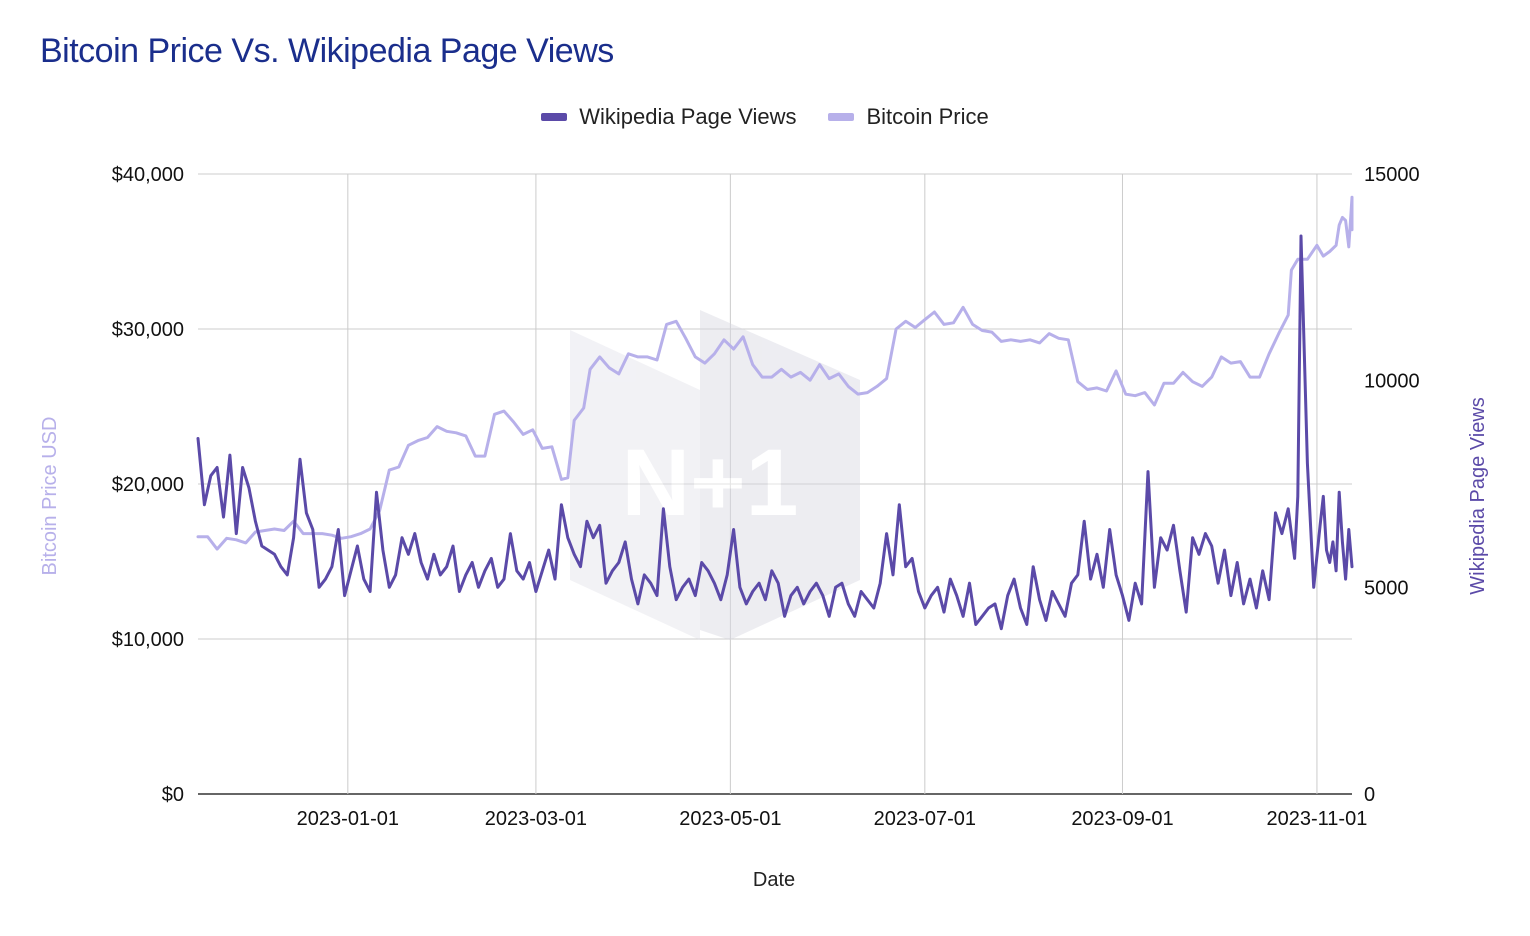  I want to click on legend-item-page-views: Wikipedia Page Views, so click(668, 117).